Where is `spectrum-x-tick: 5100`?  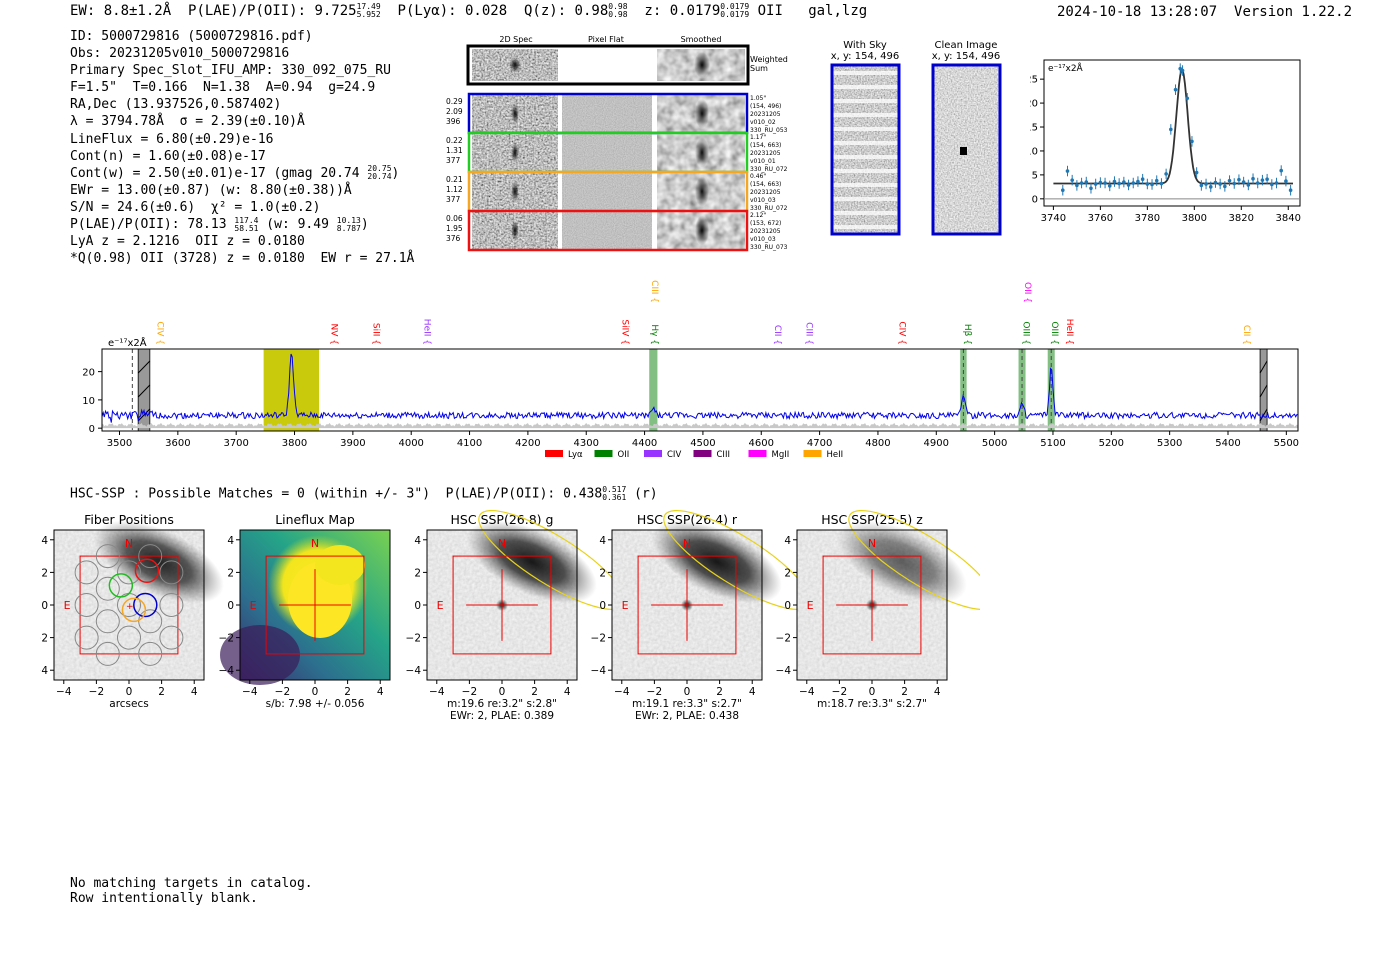
spectrum-x-tick: 5100 is located at coordinates (1052, 443).